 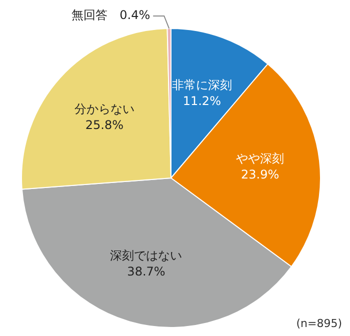 I want to click on data-label: 11.2%, so click(x=201, y=101).